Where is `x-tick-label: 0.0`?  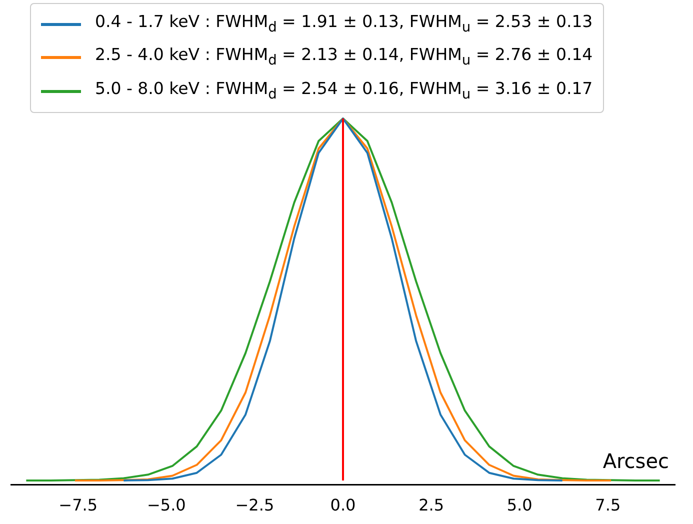
x-tick-label: 0.0 is located at coordinates (343, 505).